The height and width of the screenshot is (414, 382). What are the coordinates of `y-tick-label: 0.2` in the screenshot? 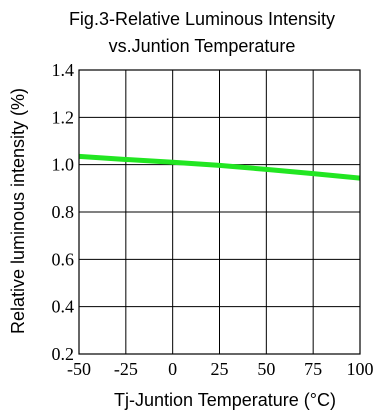 It's located at (63, 354).